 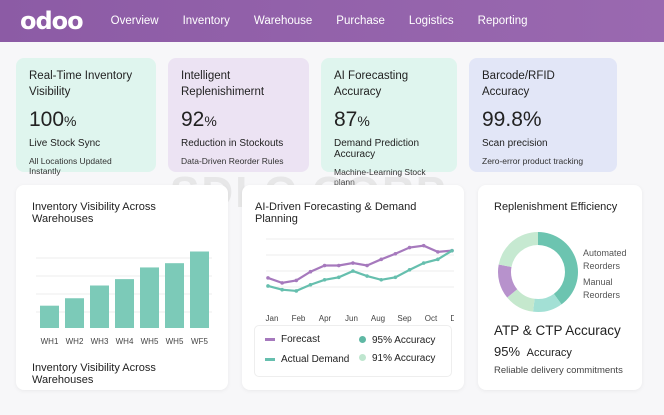 I want to click on bar-chart-caption: Inventory Visibility Across Warehouses, so click(x=94, y=374).